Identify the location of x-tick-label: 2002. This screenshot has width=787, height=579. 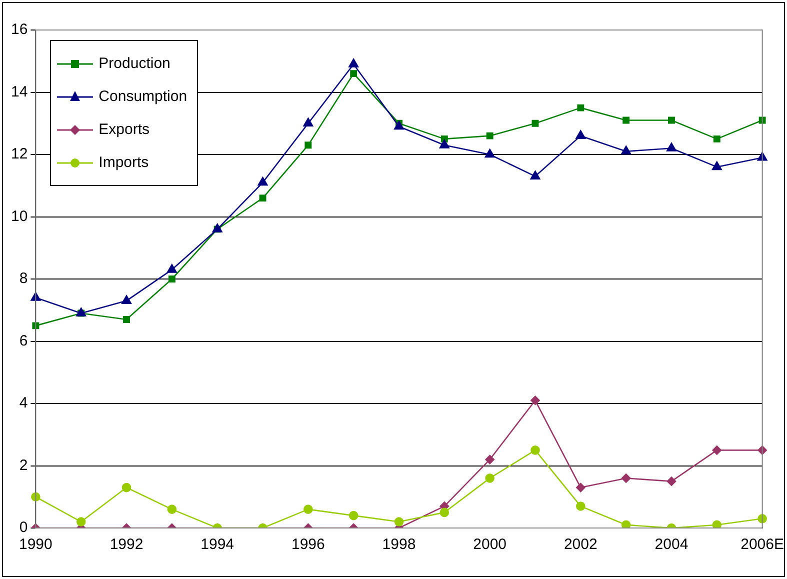
(581, 545).